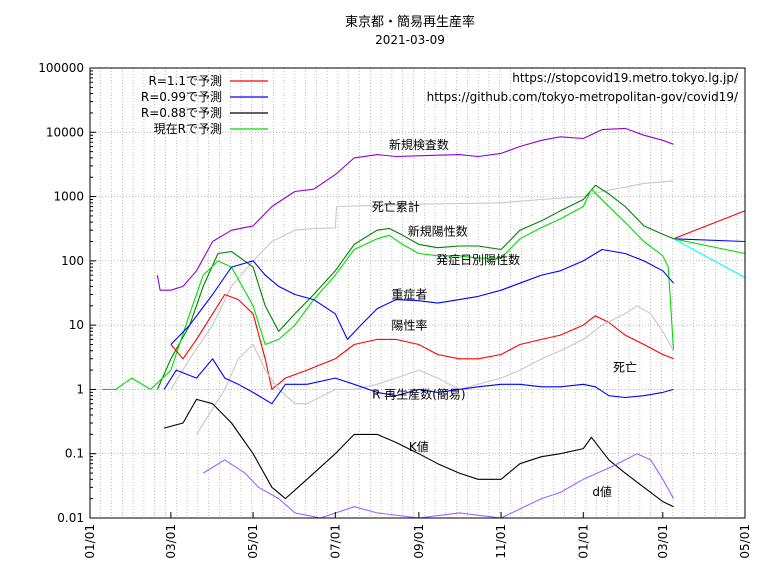  I want to click on x-tick-label: 07/01, so click(335, 541).